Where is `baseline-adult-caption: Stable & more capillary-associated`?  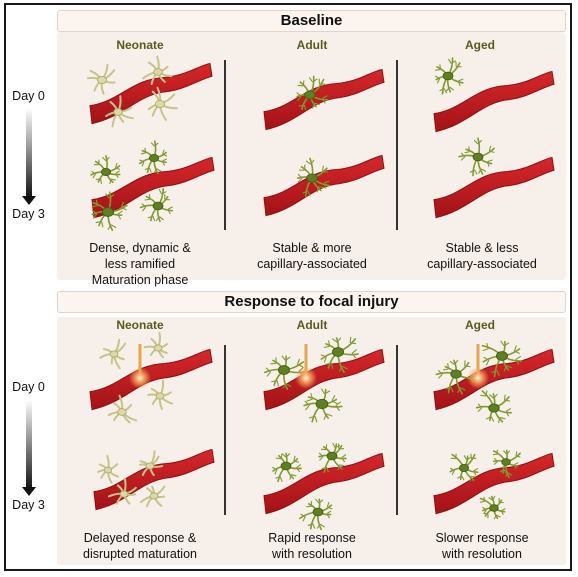
baseline-adult-caption: Stable & more capillary-associated is located at coordinates (312, 256).